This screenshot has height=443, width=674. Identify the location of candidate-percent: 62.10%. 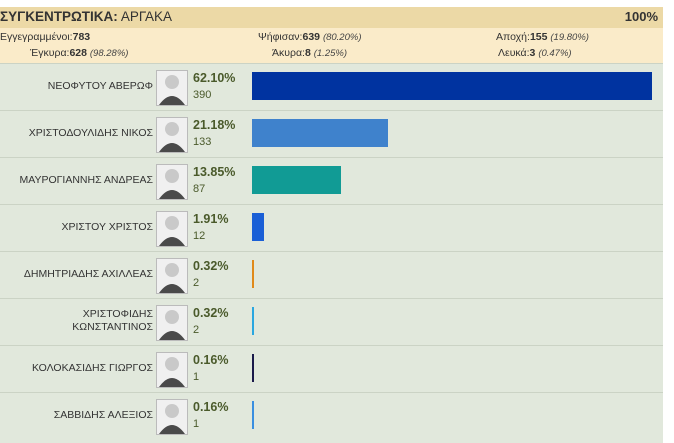
(214, 78).